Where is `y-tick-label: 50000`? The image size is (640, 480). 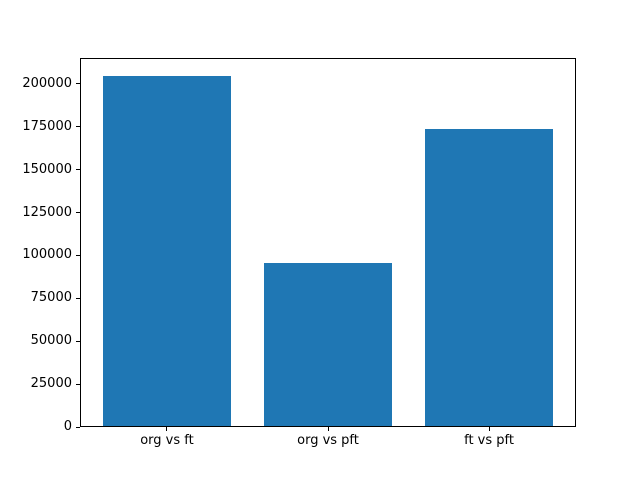 y-tick-label: 50000 is located at coordinates (51, 341).